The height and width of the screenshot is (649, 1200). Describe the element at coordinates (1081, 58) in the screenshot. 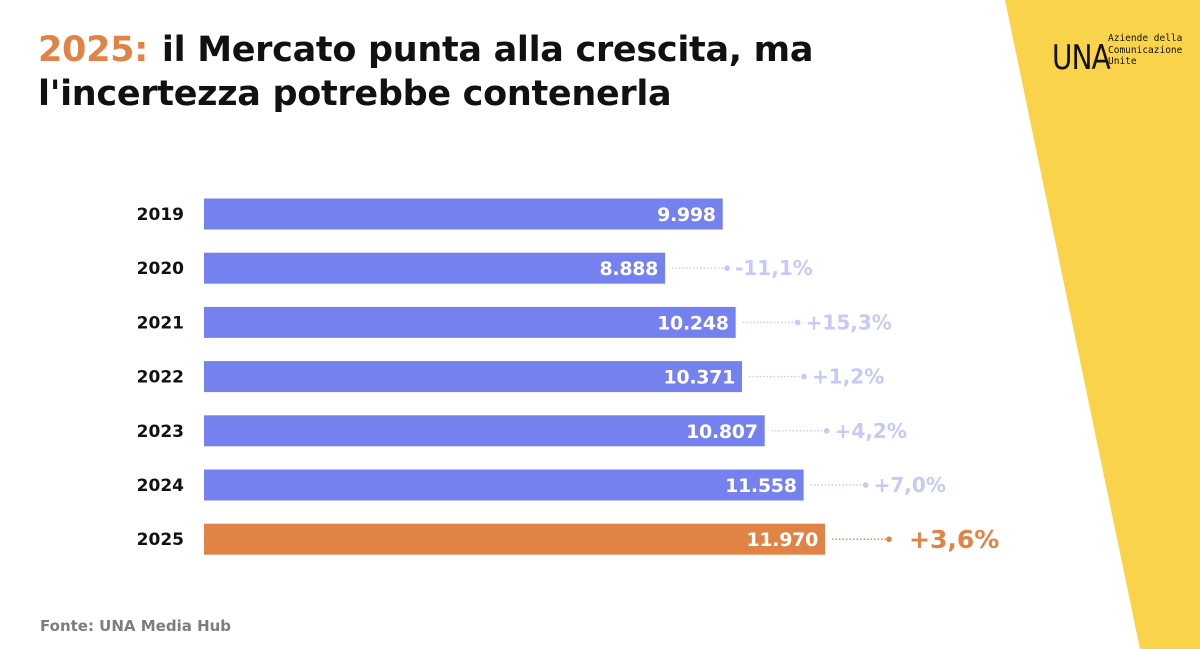

I see `logo-mark: UNA` at that location.